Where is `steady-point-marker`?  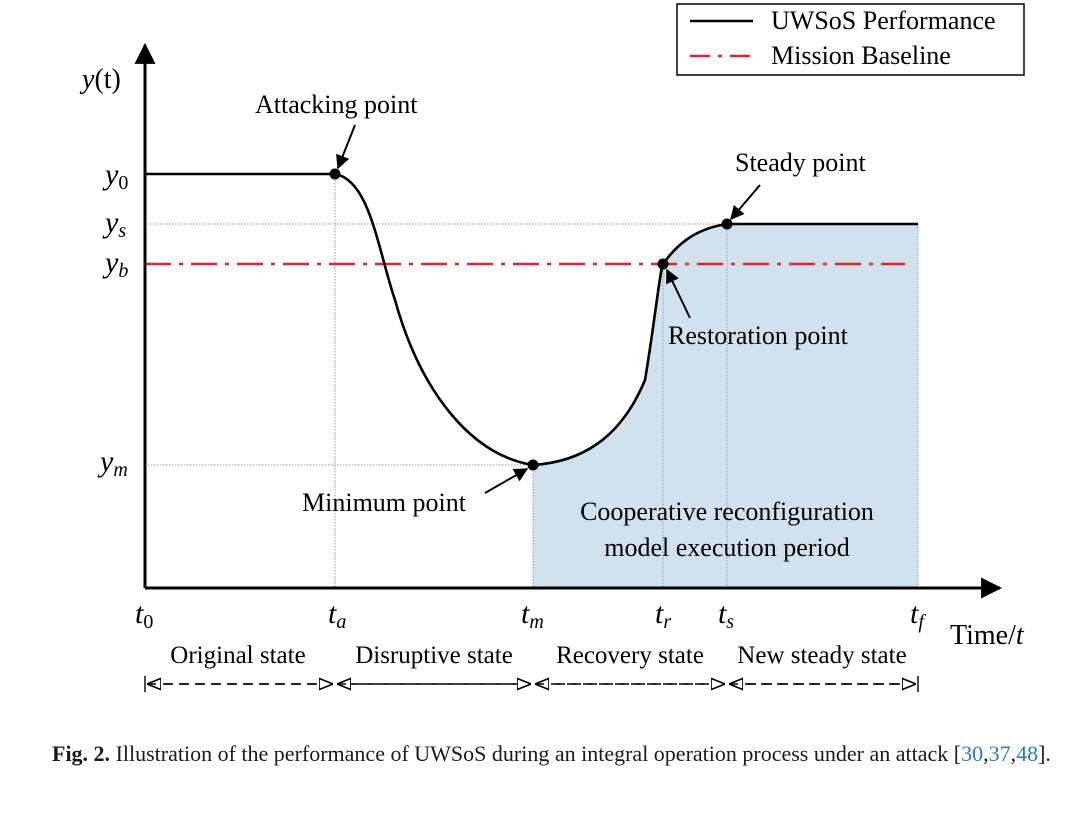
steady-point-marker is located at coordinates (727, 224).